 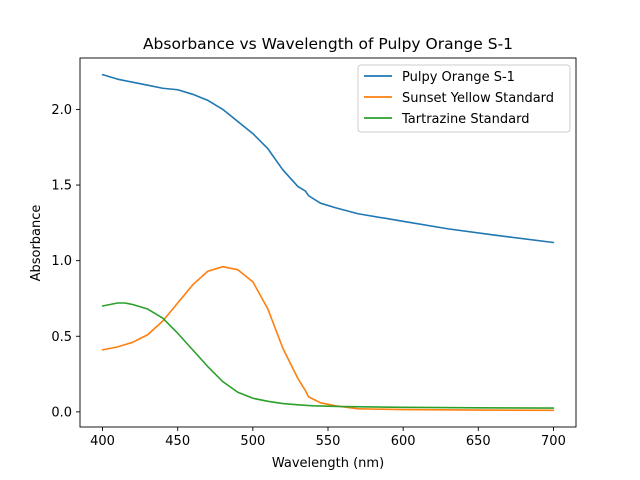 I want to click on y-tick-label: 1.5, so click(x=61, y=186).